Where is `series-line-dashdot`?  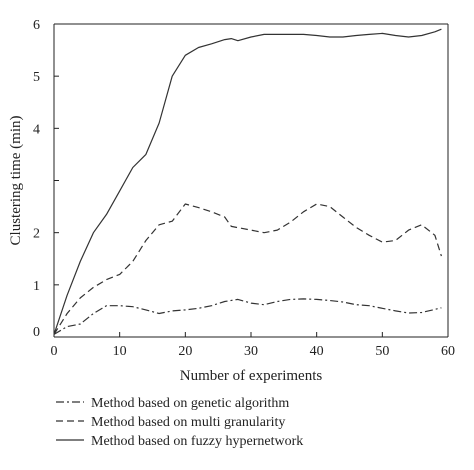
series-line-dashdot is located at coordinates (247, 316).